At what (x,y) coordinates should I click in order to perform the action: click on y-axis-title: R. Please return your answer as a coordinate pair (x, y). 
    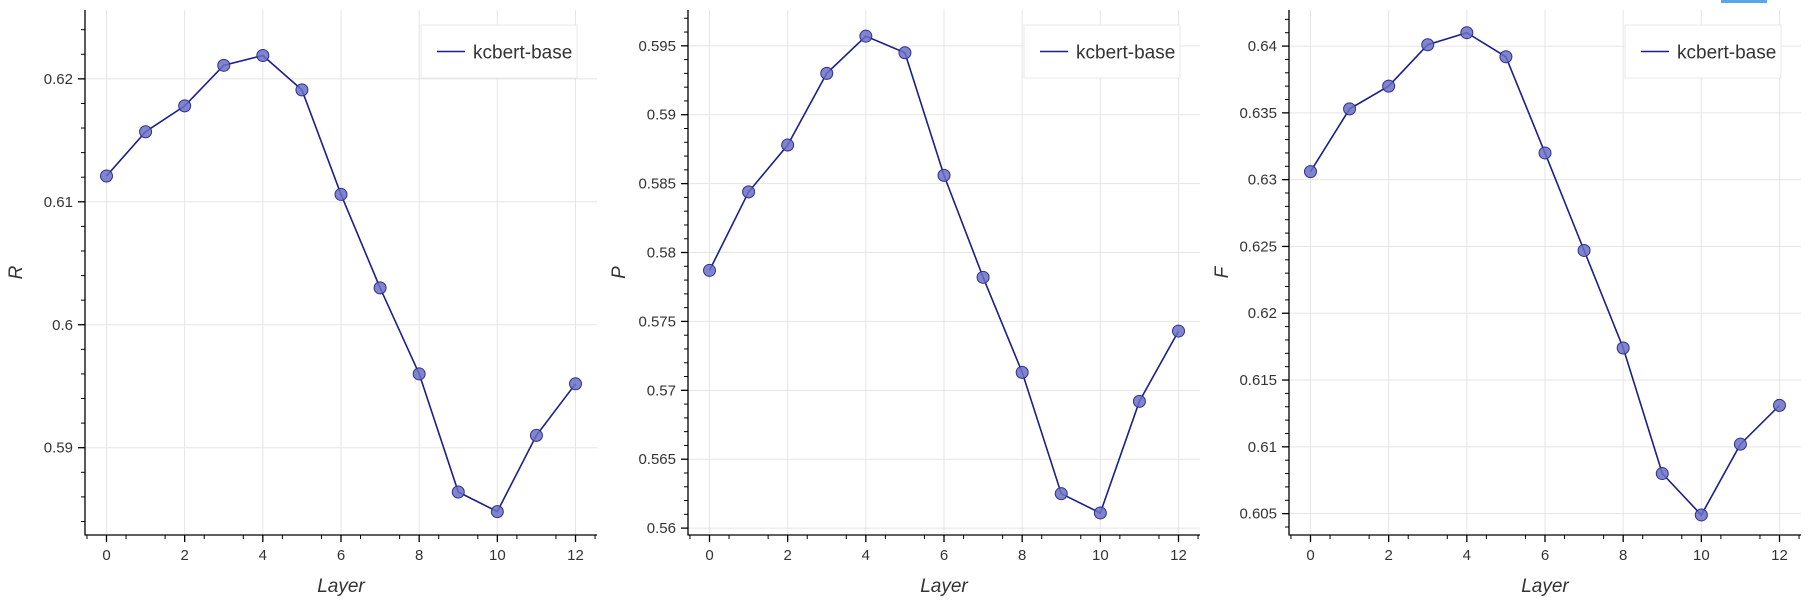
    Looking at the image, I should click on (16, 272).